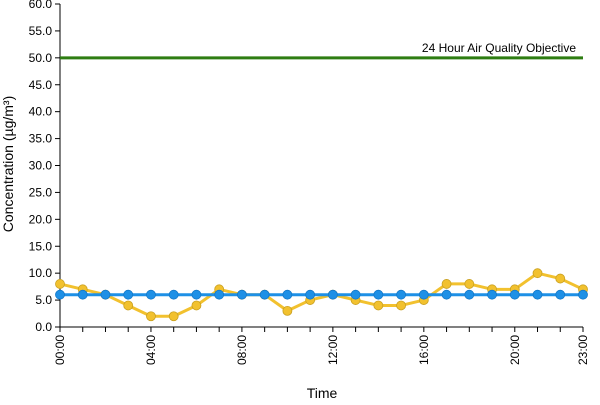 This screenshot has width=600, height=405. I want to click on y-tick-label: 30.0, so click(41, 166).